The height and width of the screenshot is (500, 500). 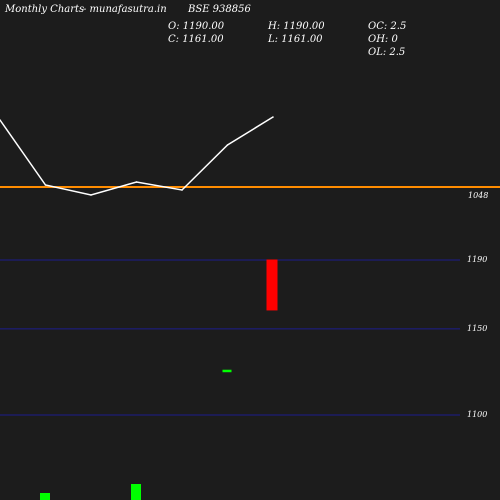 What do you see at coordinates (196, 26) in the screenshot?
I see `open-value: O: 1190.00` at bounding box center [196, 26].